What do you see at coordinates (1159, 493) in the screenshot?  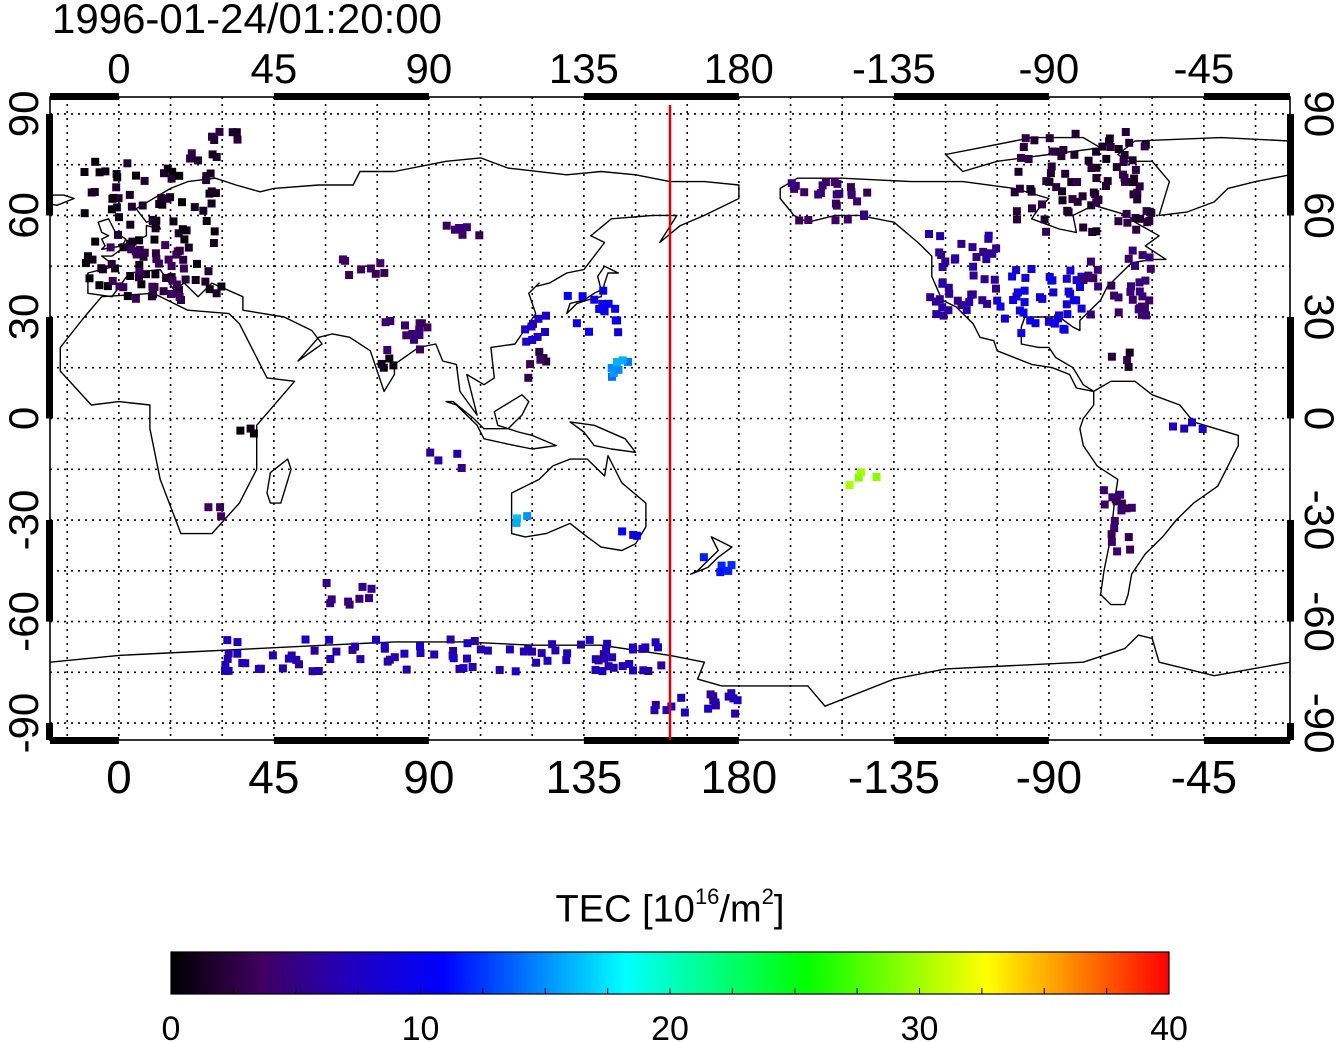 I see `coast-south-america` at bounding box center [1159, 493].